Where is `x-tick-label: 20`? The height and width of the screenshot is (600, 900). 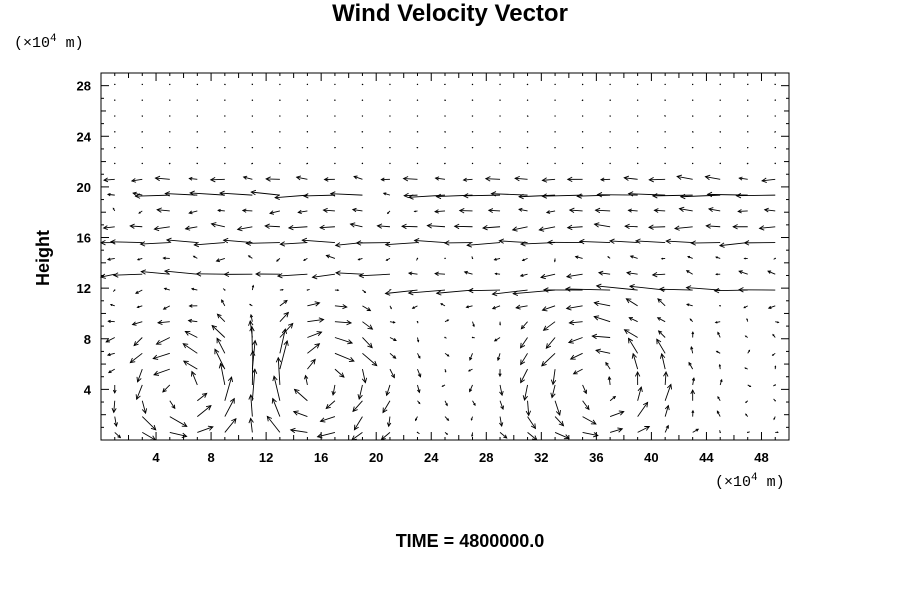
x-tick-label: 20 is located at coordinates (376, 457).